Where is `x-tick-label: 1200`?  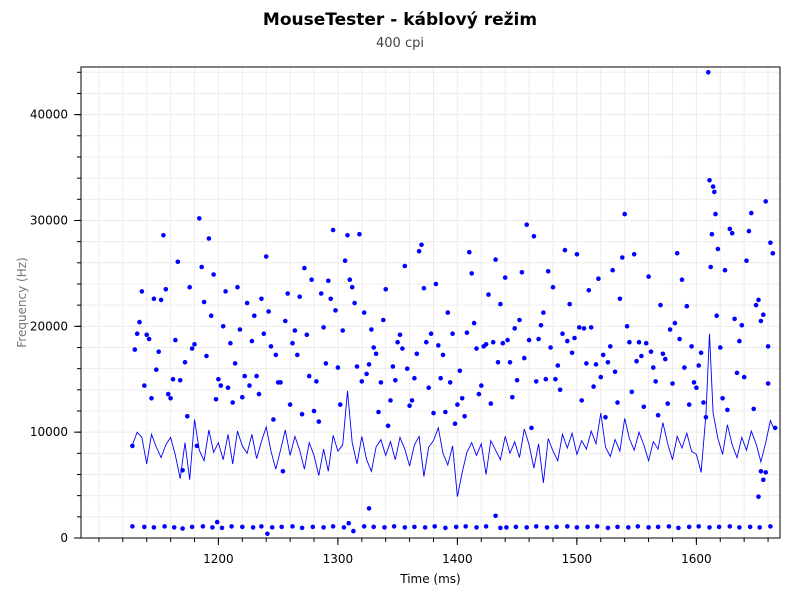 x-tick-label: 1200 is located at coordinates (218, 559).